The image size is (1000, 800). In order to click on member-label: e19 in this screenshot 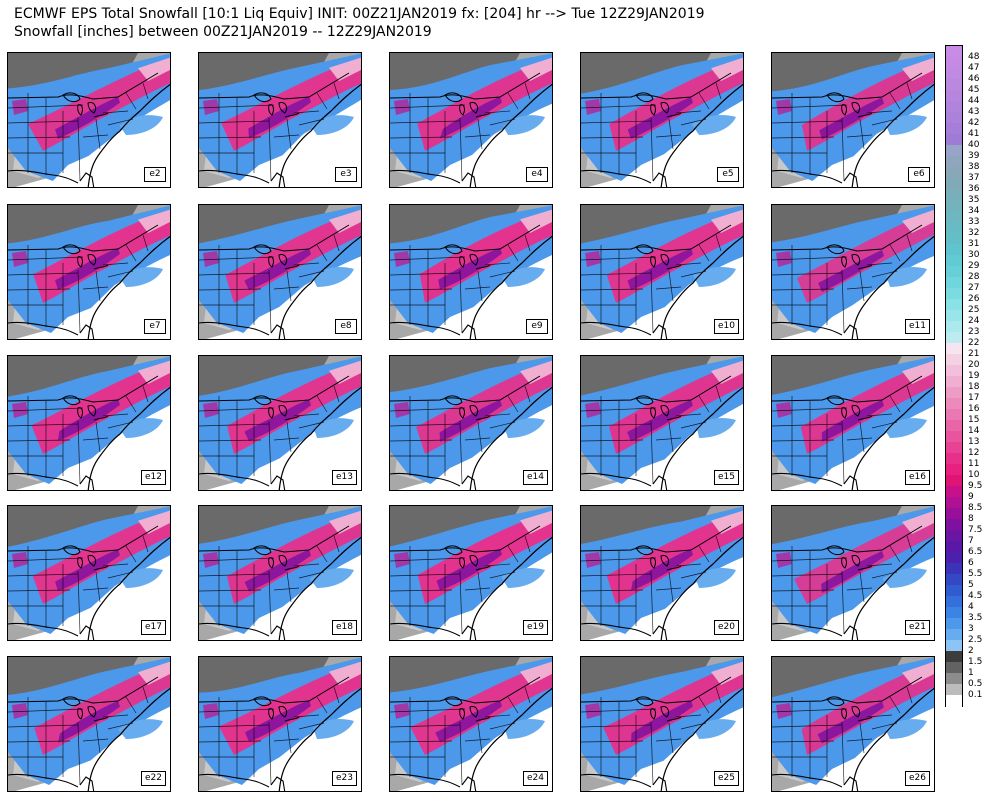, I will do `click(535, 627)`.